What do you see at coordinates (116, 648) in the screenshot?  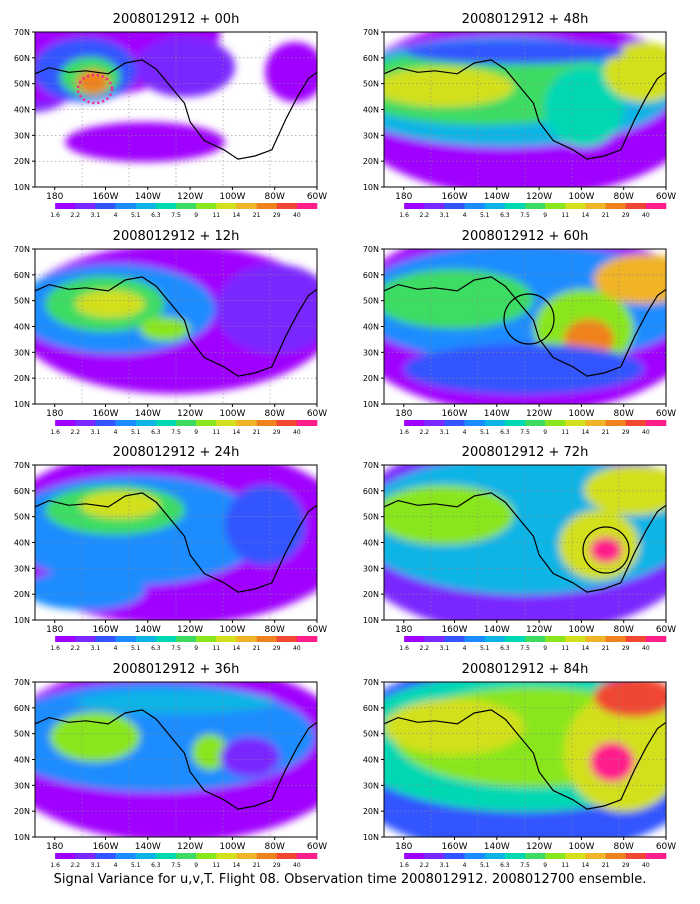 I see `colorbar-label: 4` at bounding box center [116, 648].